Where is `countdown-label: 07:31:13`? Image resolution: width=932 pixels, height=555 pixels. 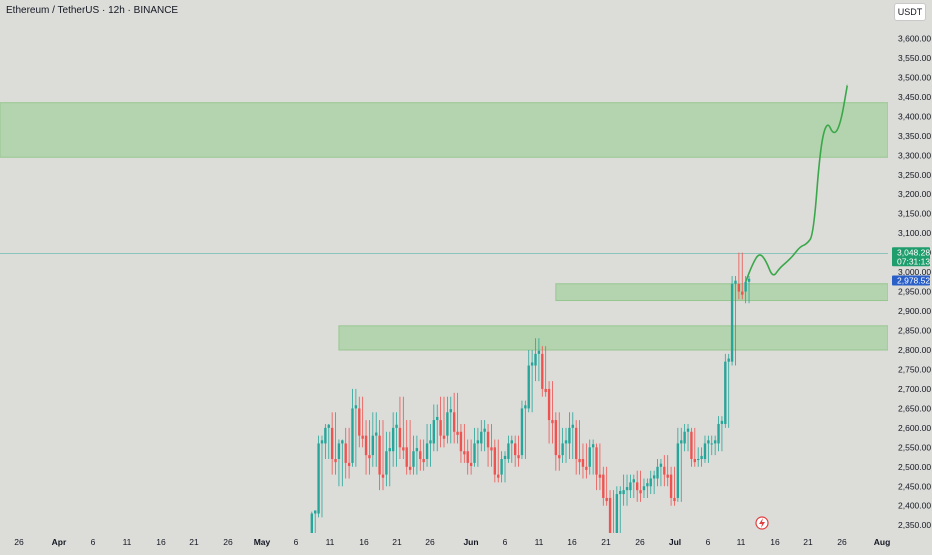
countdown-label: 07:31:13 is located at coordinates (913, 261).